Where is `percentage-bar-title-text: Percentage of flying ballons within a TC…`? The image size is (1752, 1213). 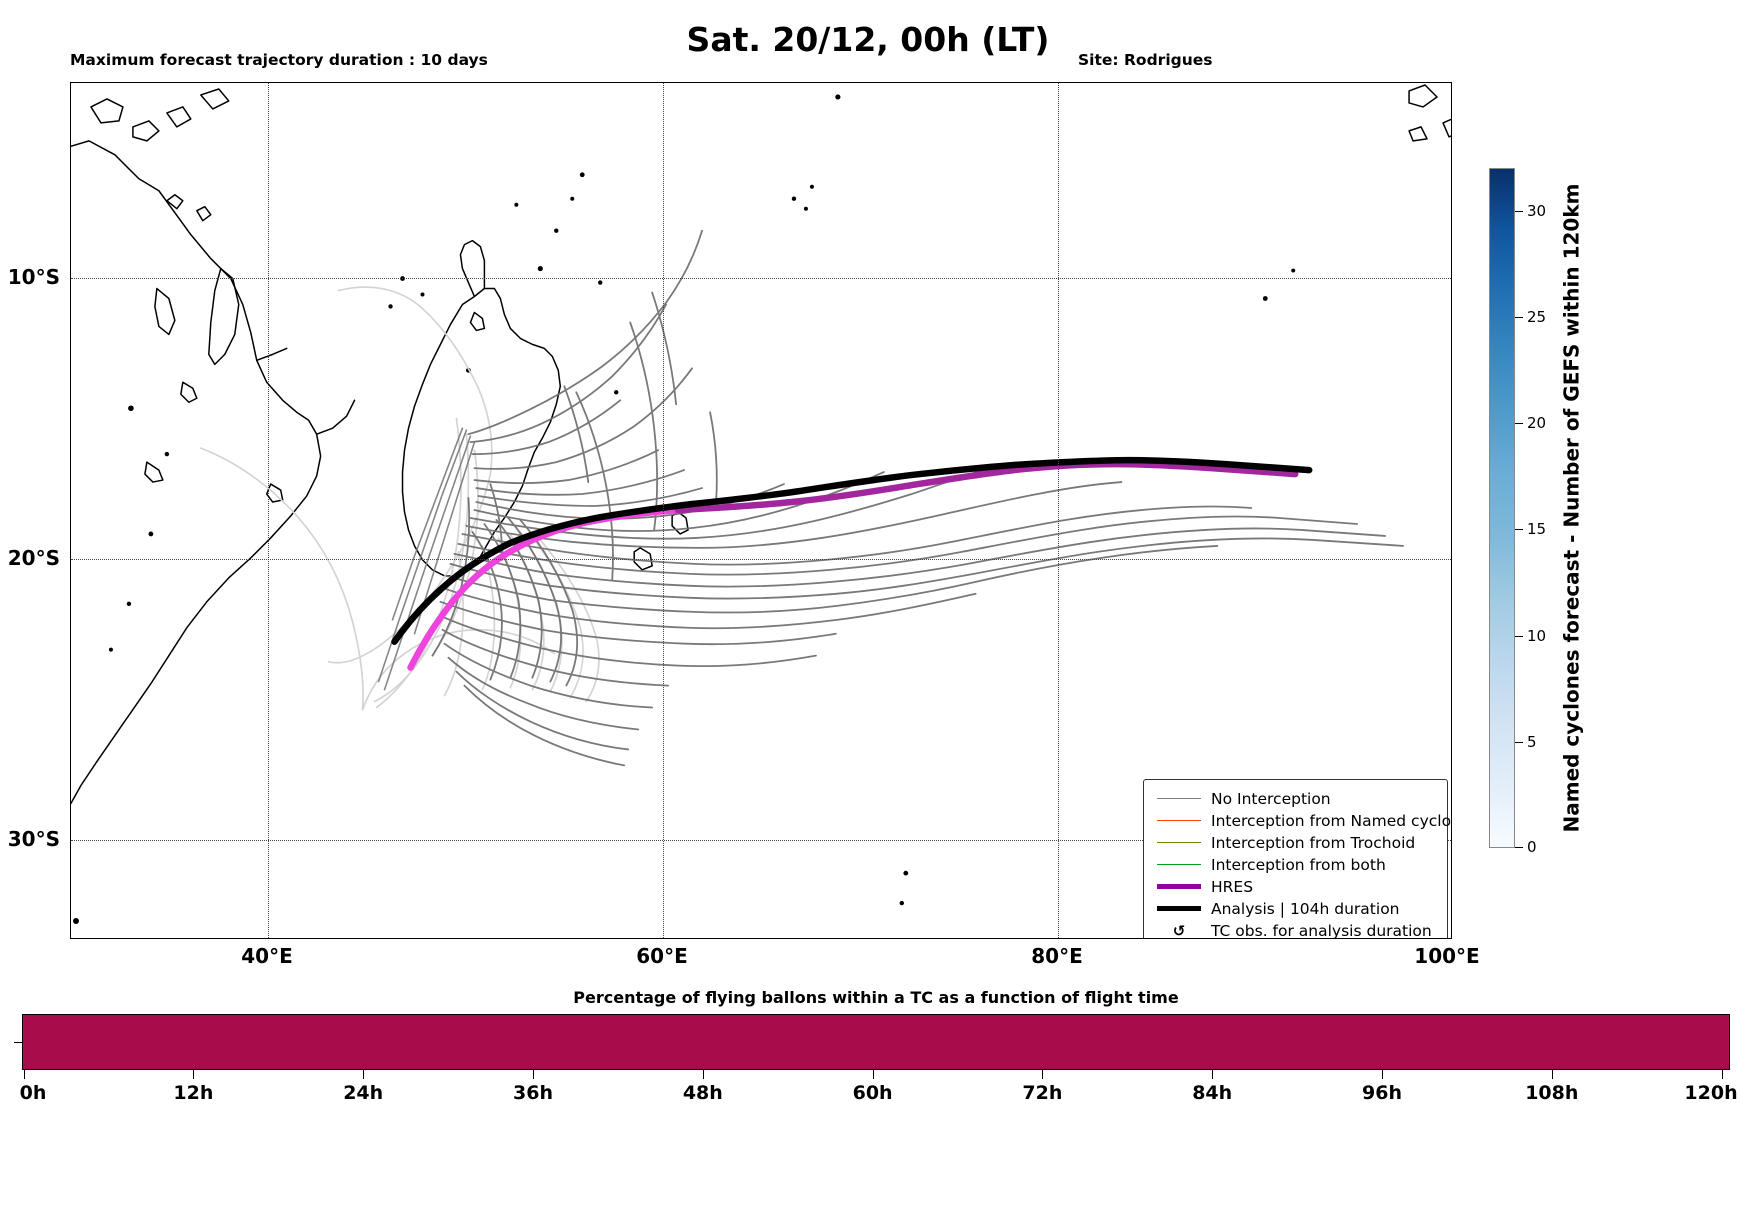 percentage-bar-title-text: Percentage of flying ballons within a TC… is located at coordinates (876, 997).